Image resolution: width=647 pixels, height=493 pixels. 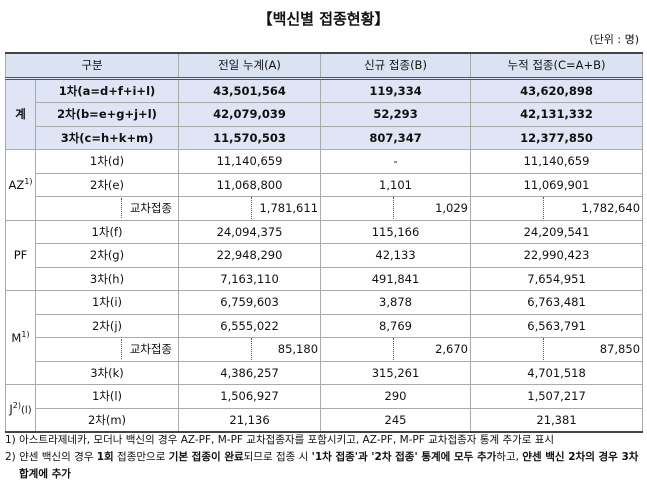 I want to click on value-cell: 8,769, so click(x=396, y=325).